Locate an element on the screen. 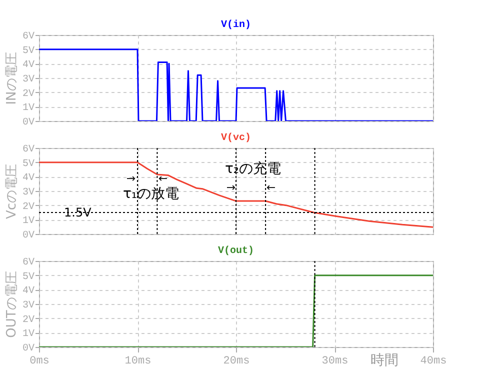 The height and width of the screenshot is (367, 482). x-axis-title: 時間 is located at coordinates (384, 359).